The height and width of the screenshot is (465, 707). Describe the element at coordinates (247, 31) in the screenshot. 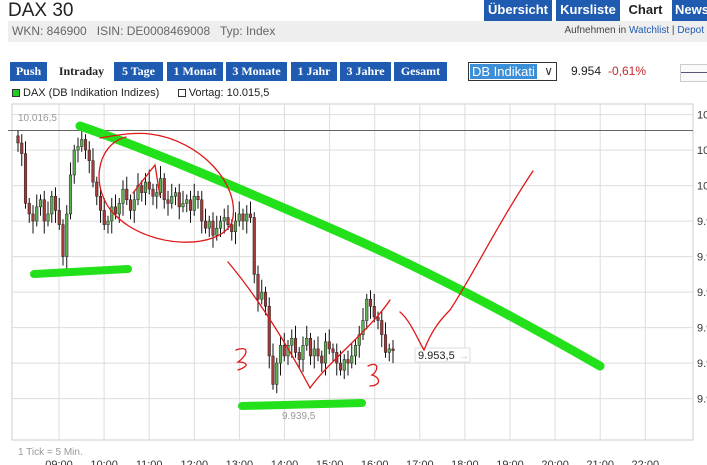

I see `typ: Typ: Index` at that location.